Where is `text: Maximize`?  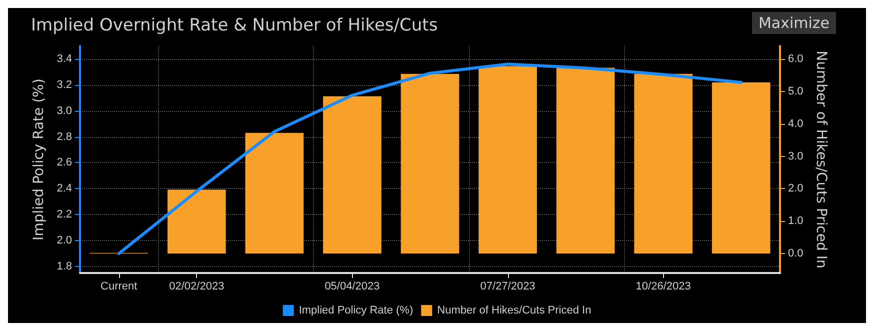 text: Maximize is located at coordinates (794, 23).